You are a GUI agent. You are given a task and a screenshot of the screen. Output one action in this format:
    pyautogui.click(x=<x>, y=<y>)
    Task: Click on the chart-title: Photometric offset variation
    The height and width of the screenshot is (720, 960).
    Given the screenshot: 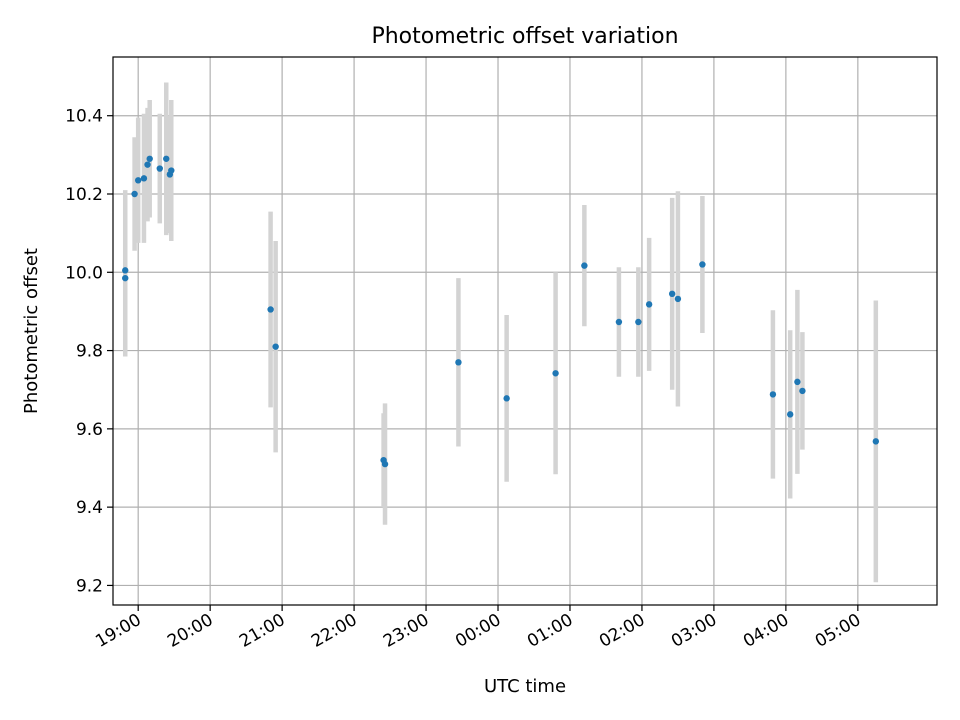 What is the action you would take?
    pyautogui.click(x=524, y=36)
    